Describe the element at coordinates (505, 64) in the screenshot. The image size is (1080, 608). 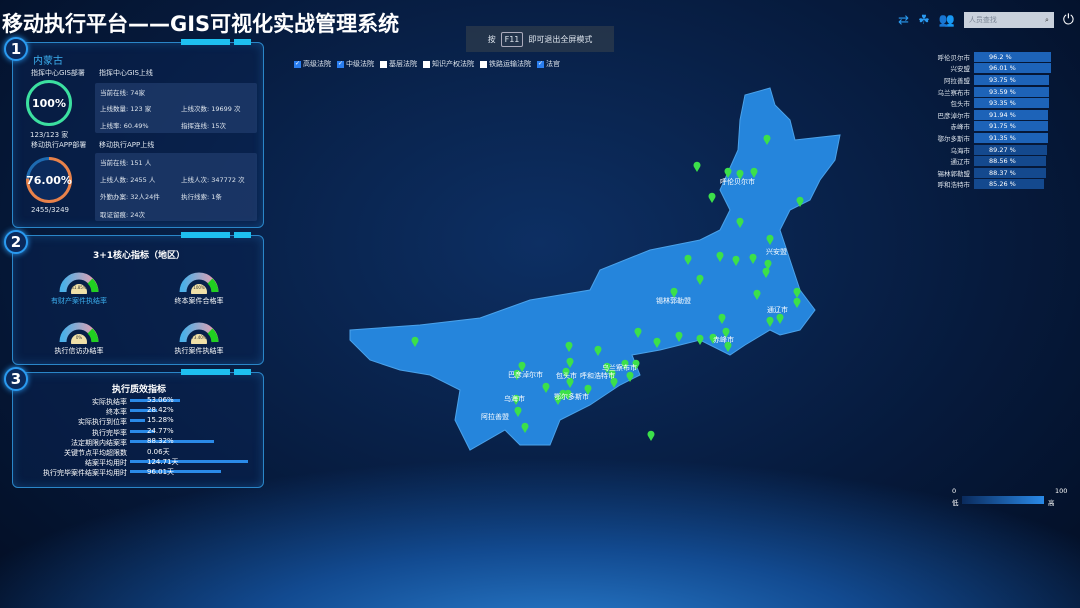
I see `filter-checkbox: 铁路运输法院` at that location.